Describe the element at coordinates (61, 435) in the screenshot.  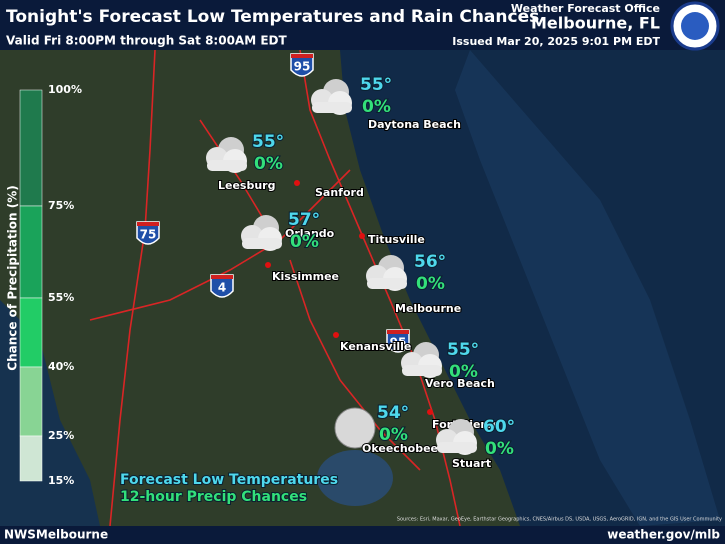
I see `legend-tick: 25%` at that location.